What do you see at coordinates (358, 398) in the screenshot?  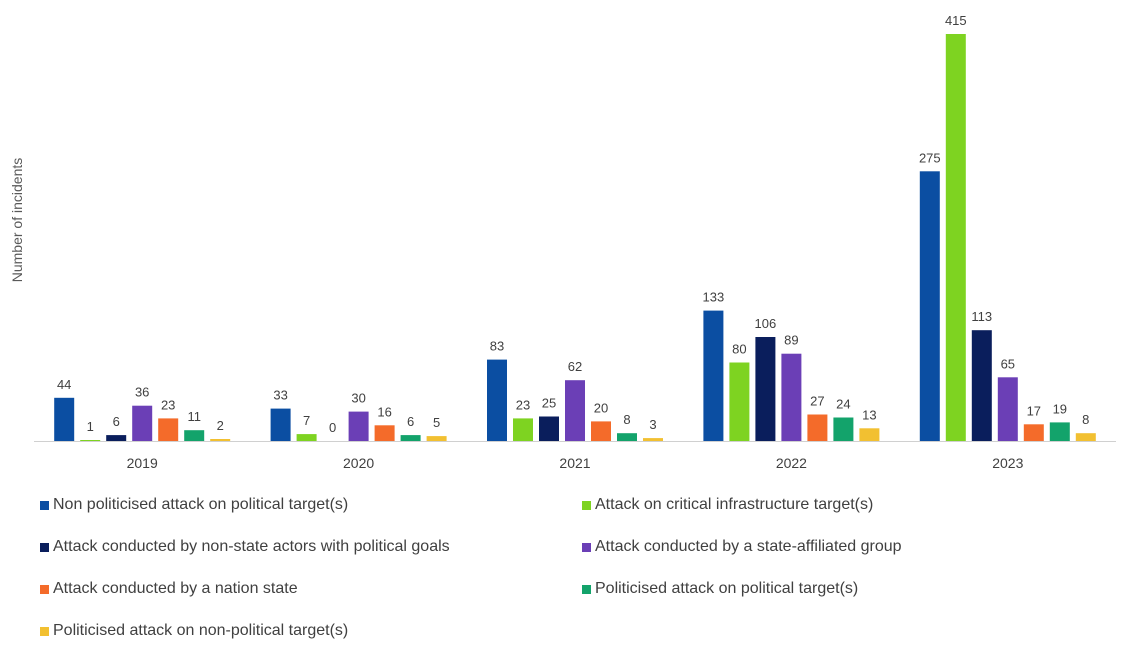 I see `data-label-2020-series-4: 30` at bounding box center [358, 398].